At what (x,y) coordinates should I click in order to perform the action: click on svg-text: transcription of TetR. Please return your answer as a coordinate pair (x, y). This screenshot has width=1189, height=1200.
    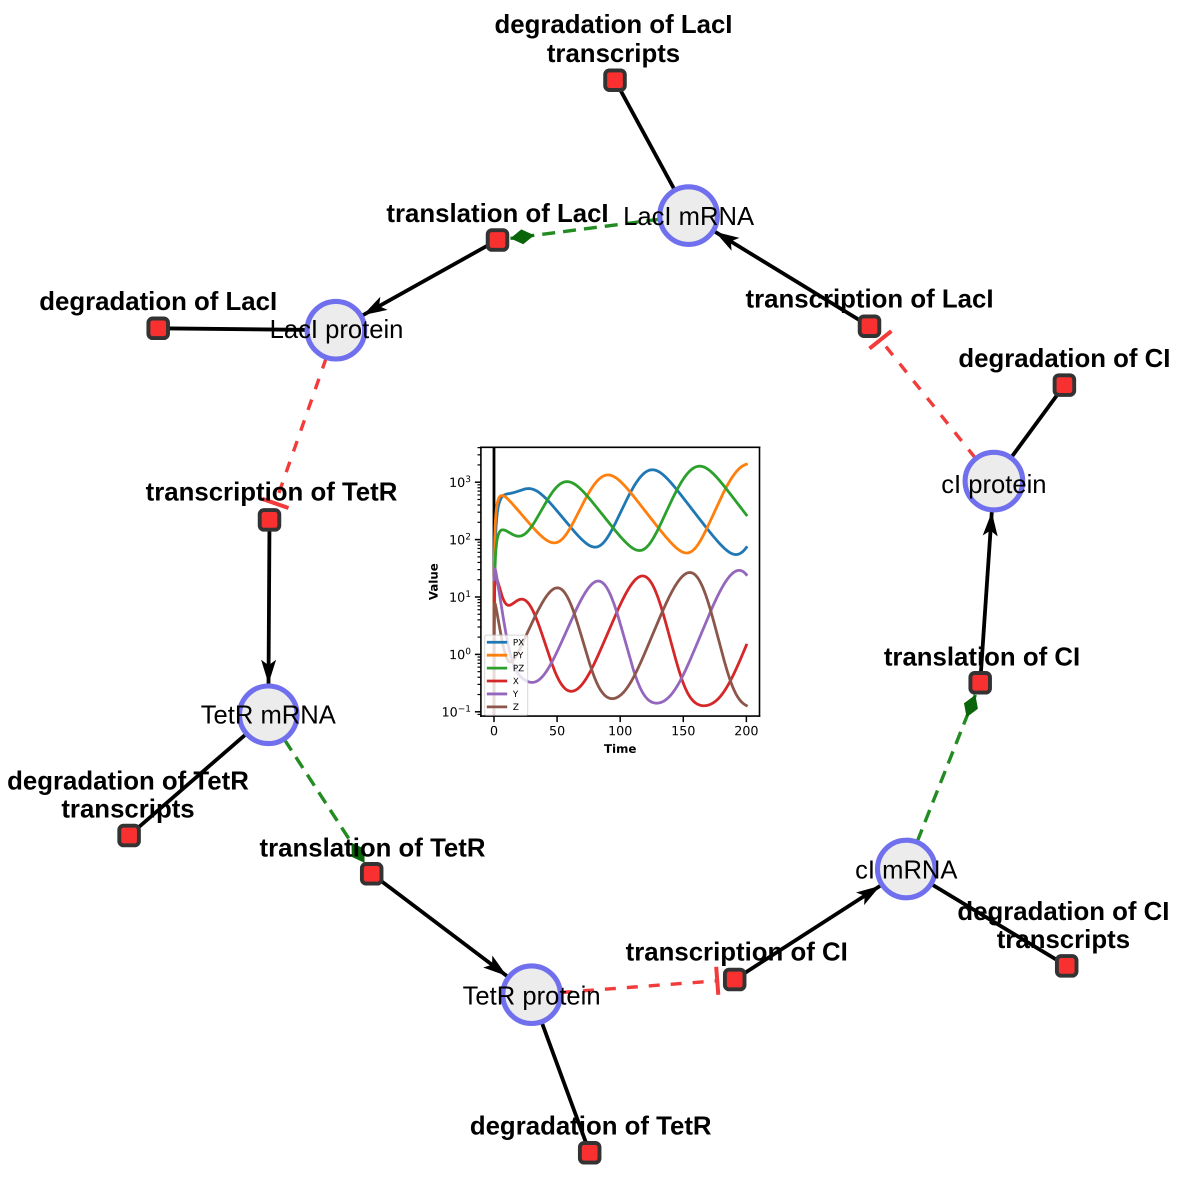
    Looking at the image, I should click on (272, 493).